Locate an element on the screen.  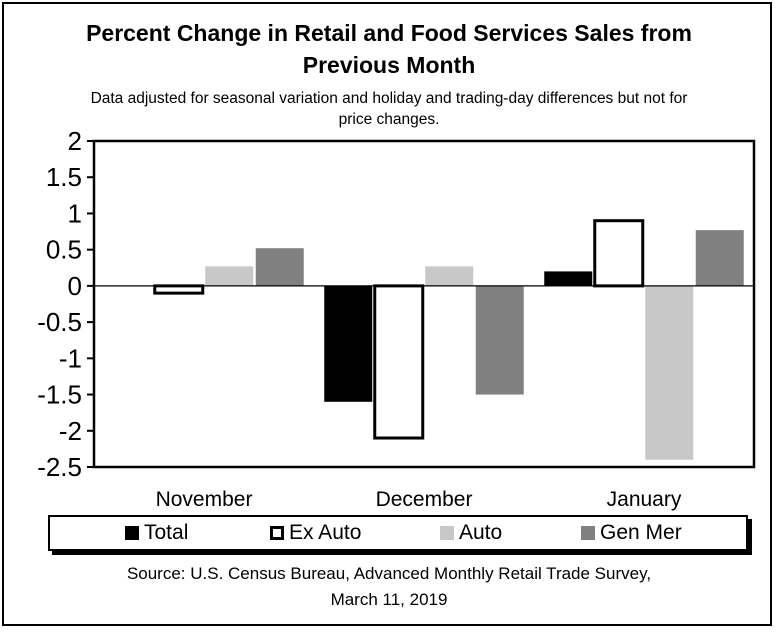
legend-item-gen-mer: Gen Mer is located at coordinates (631, 532).